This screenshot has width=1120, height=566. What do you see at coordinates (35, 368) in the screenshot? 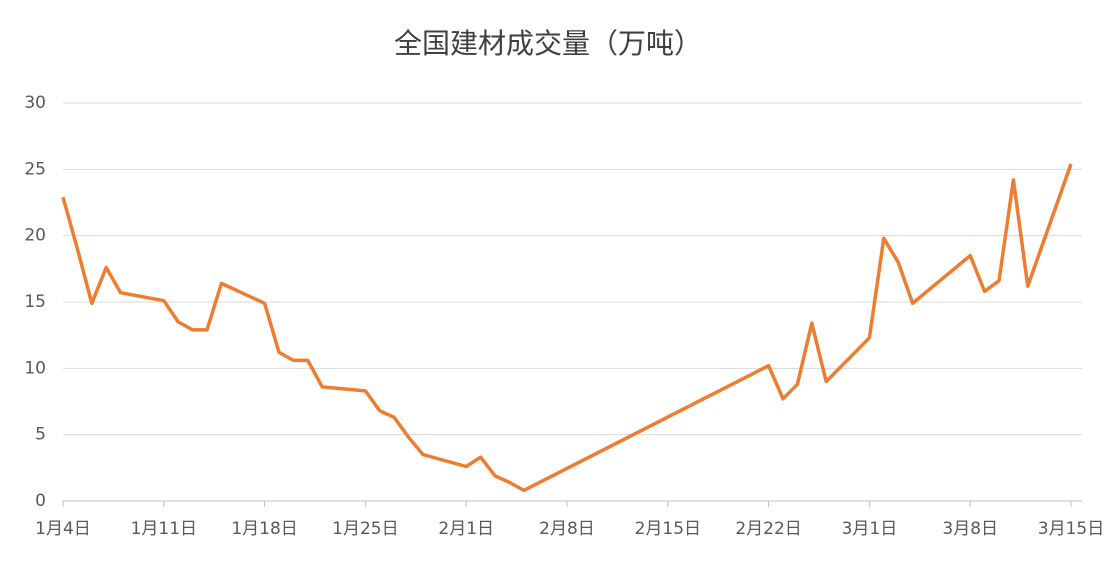
I see `y-tick-label: 10` at bounding box center [35, 368].